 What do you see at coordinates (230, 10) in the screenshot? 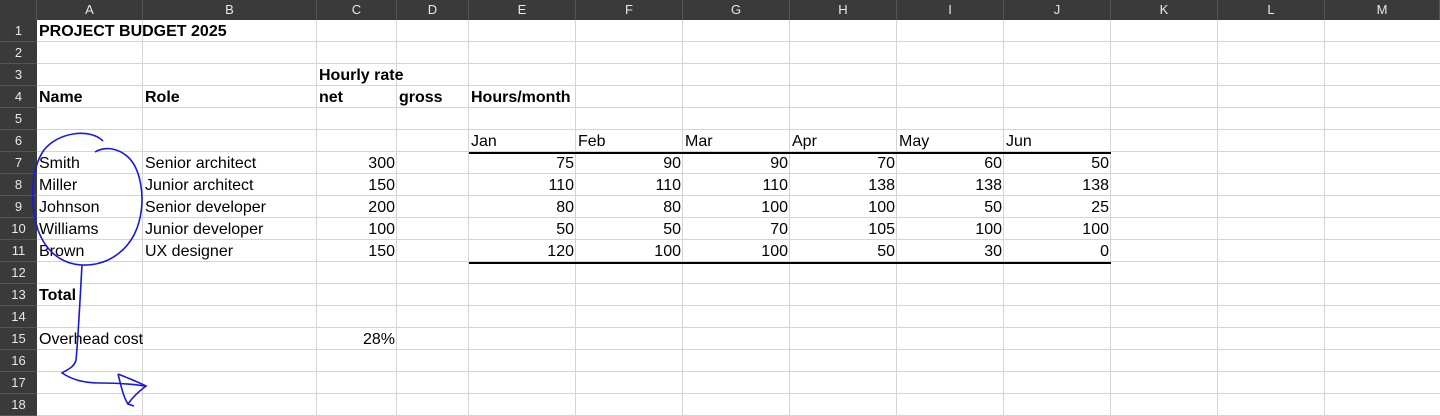
I see `column-header-B: B` at bounding box center [230, 10].